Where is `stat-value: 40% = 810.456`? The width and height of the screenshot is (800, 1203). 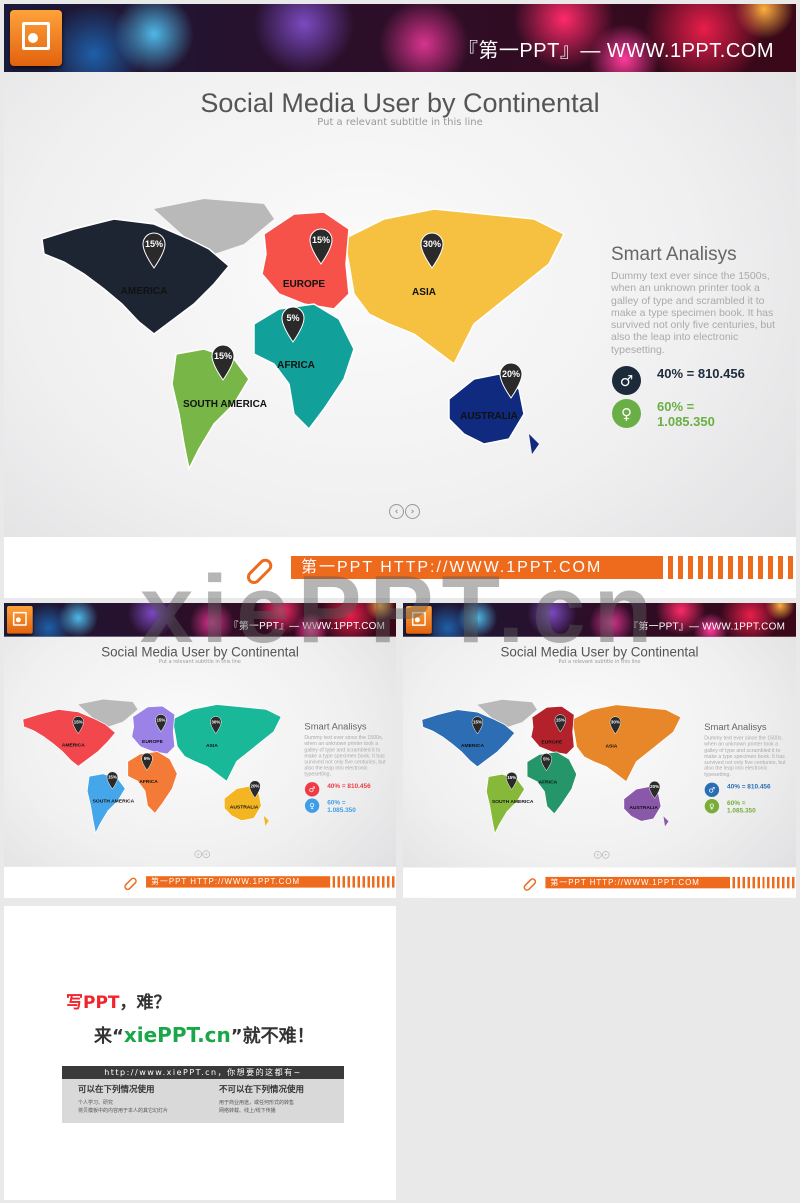
stat-value: 40% = 810.456 is located at coordinates (701, 373).